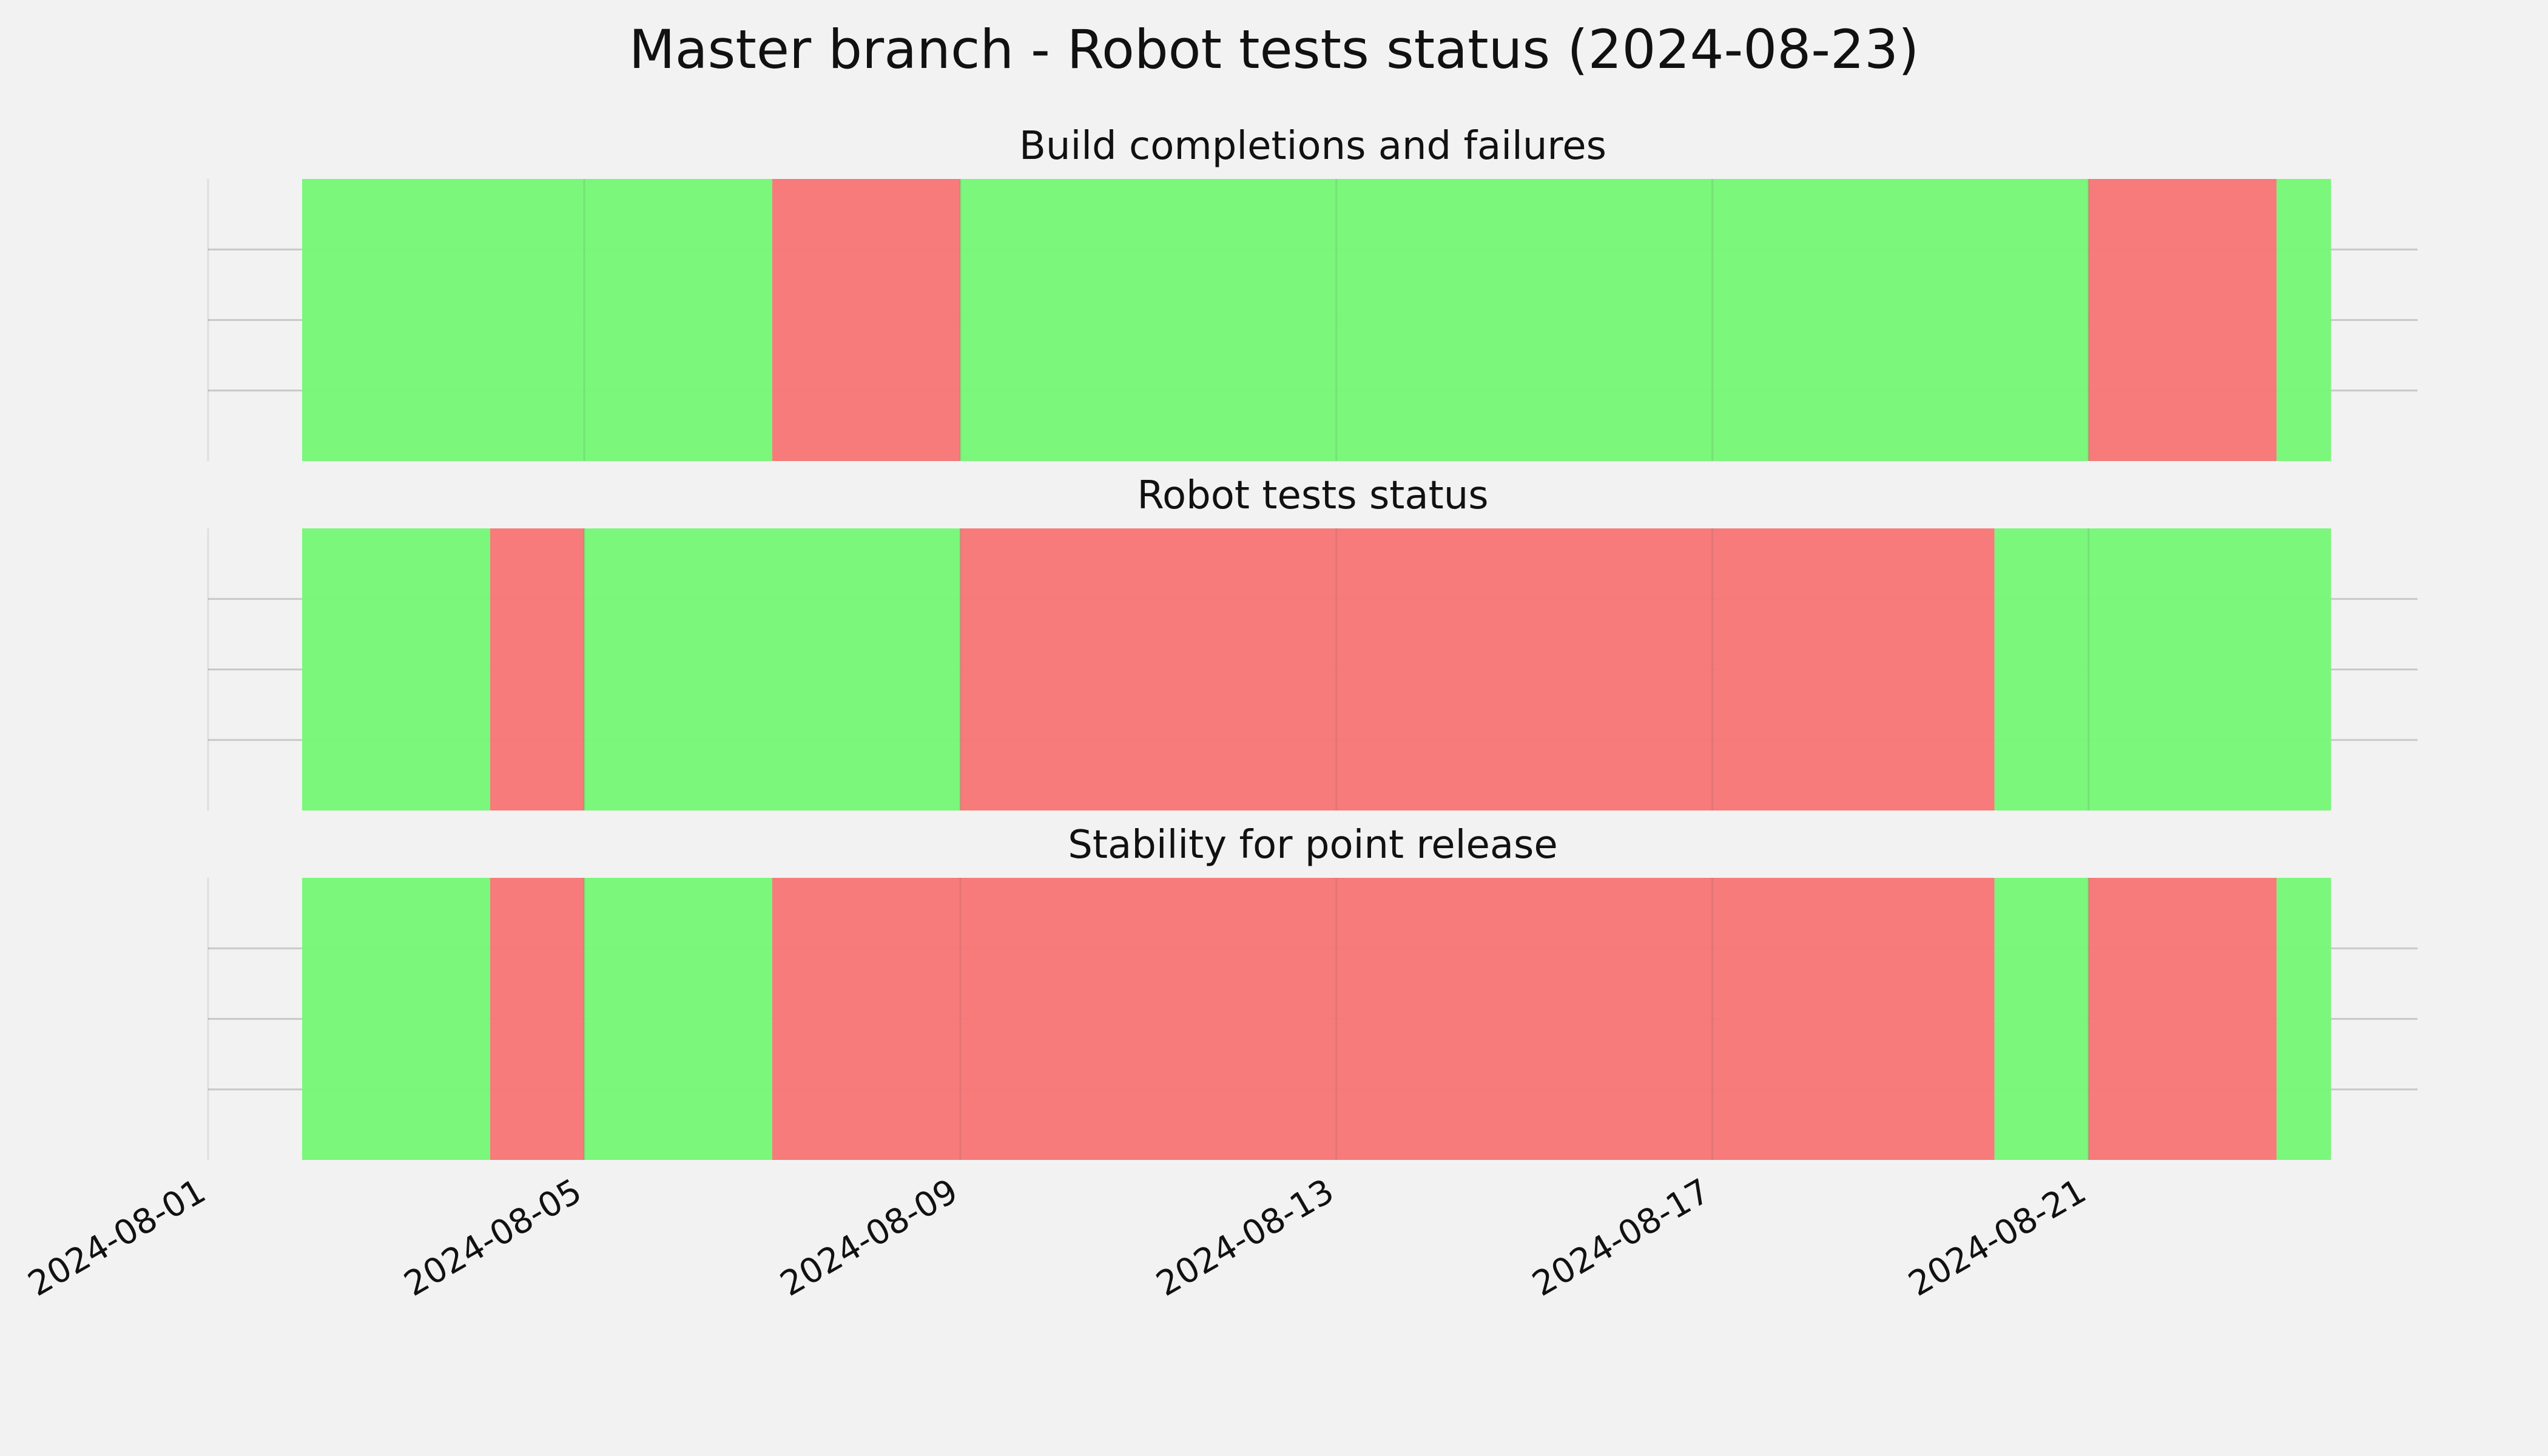 Image resolution: width=2548 pixels, height=1456 pixels. Describe the element at coordinates (869, 1237) in the screenshot. I see `x-tick-label: 2024-08-09` at that location.